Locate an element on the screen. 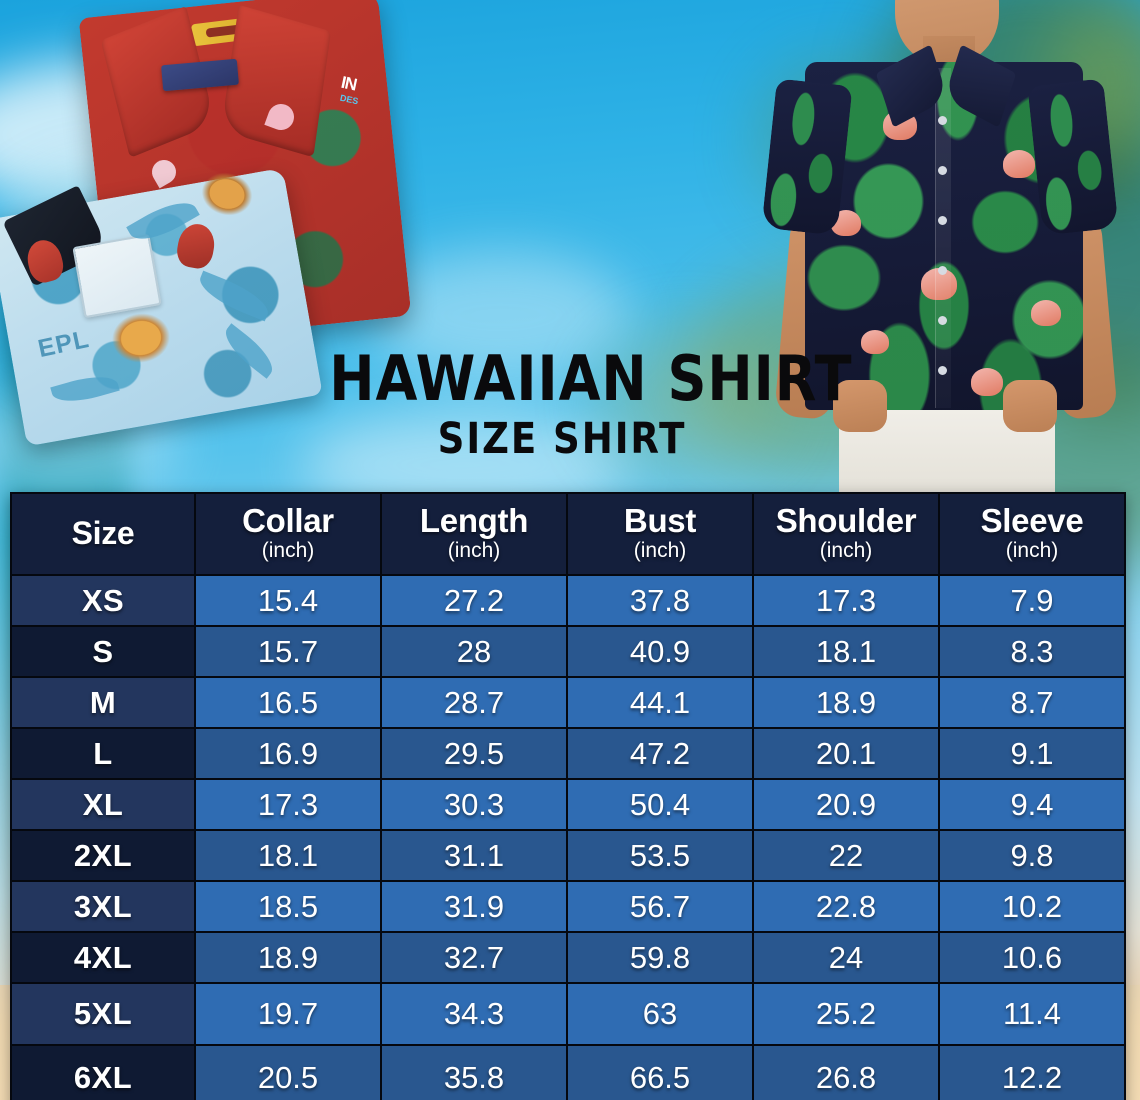  measurement-cell-length: 31.9 is located at coordinates (474, 906).